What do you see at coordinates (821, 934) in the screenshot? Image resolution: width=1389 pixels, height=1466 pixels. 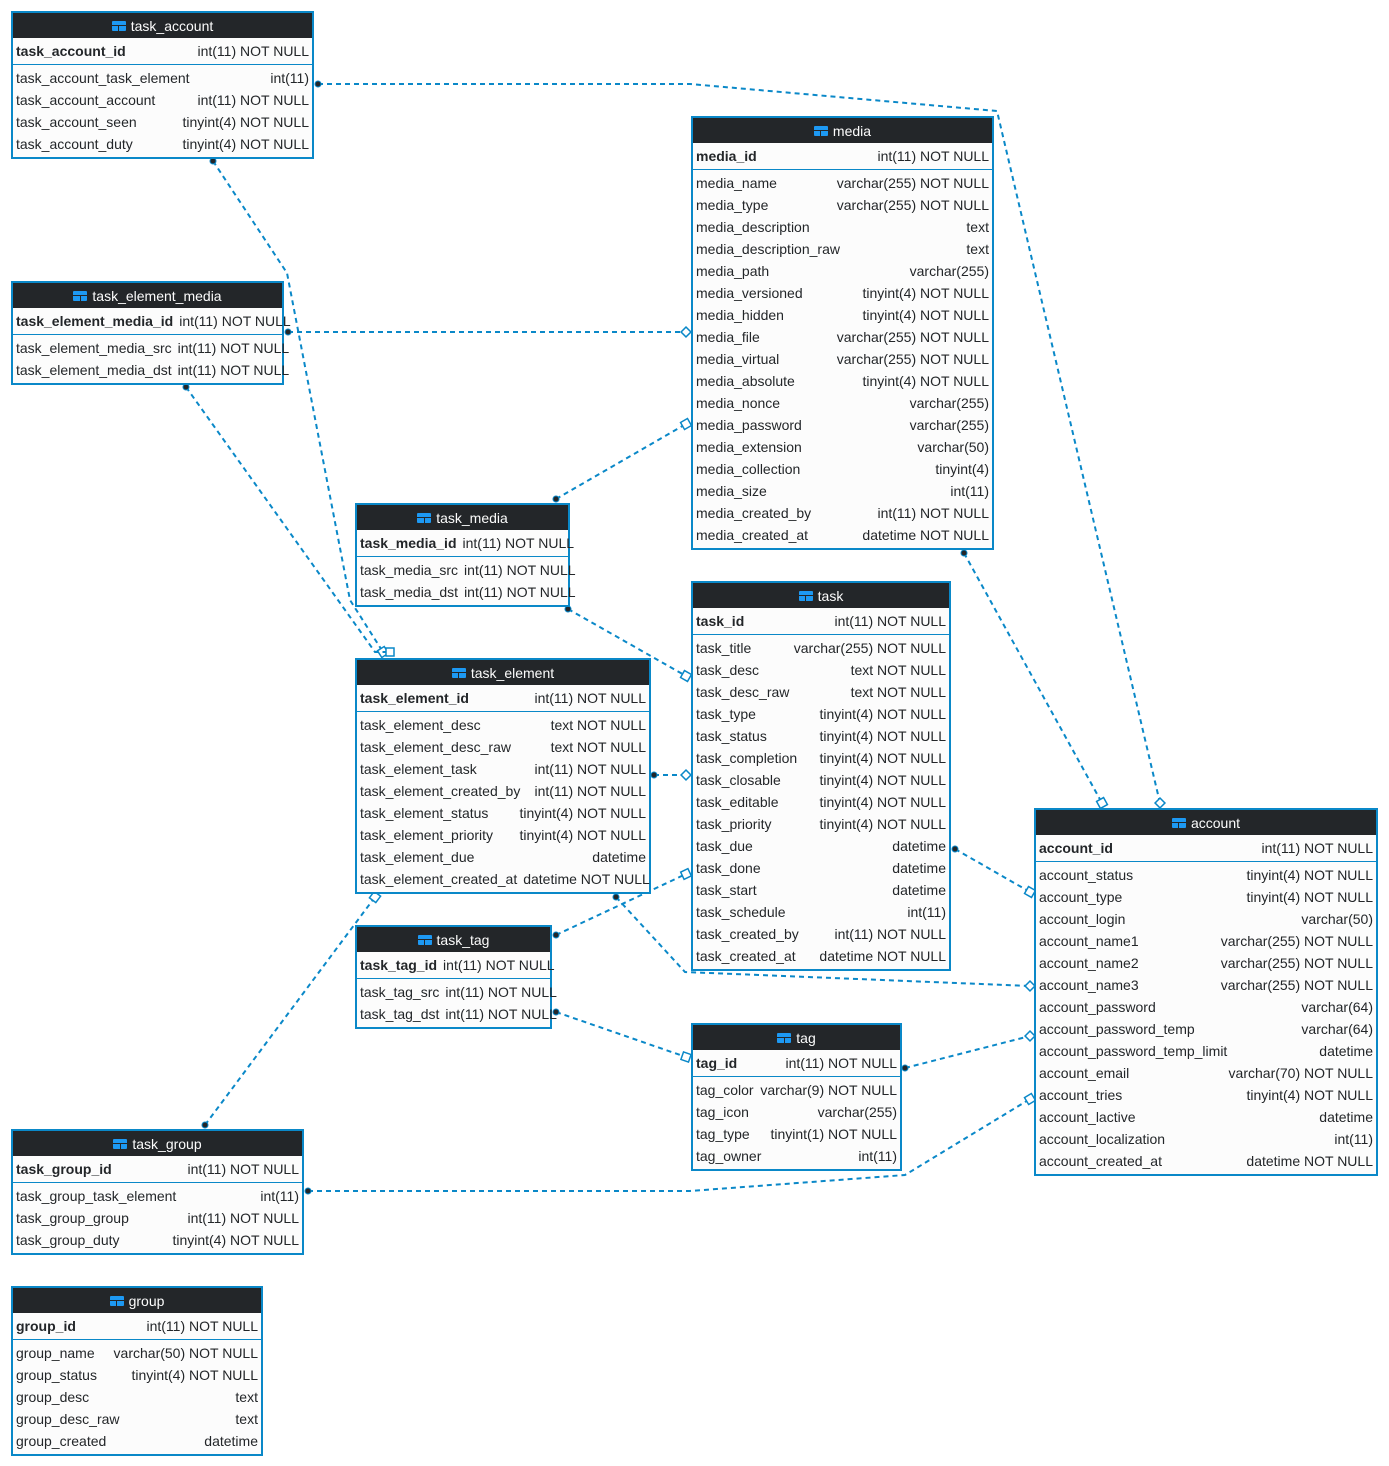 I see `column-row: task_created_by int(11) NOT NULL` at bounding box center [821, 934].